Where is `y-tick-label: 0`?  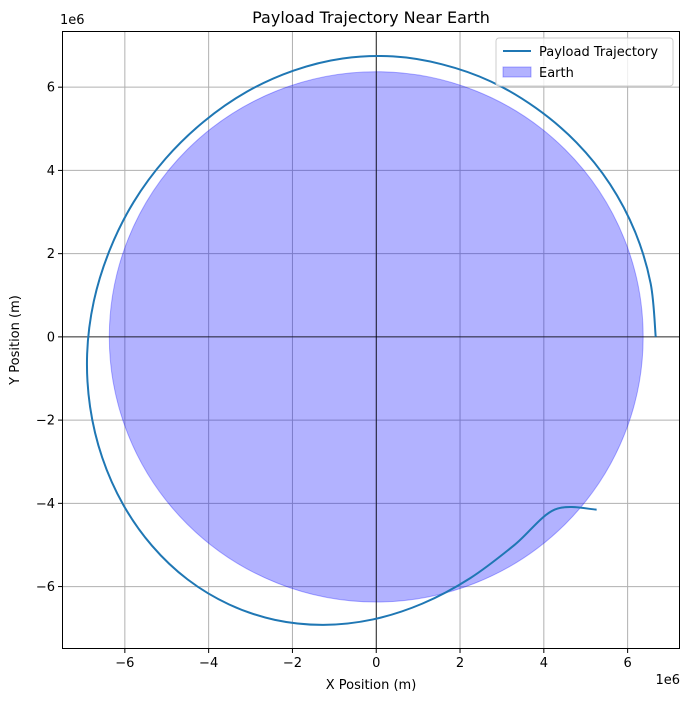 y-tick-label: 0 is located at coordinates (51, 337).